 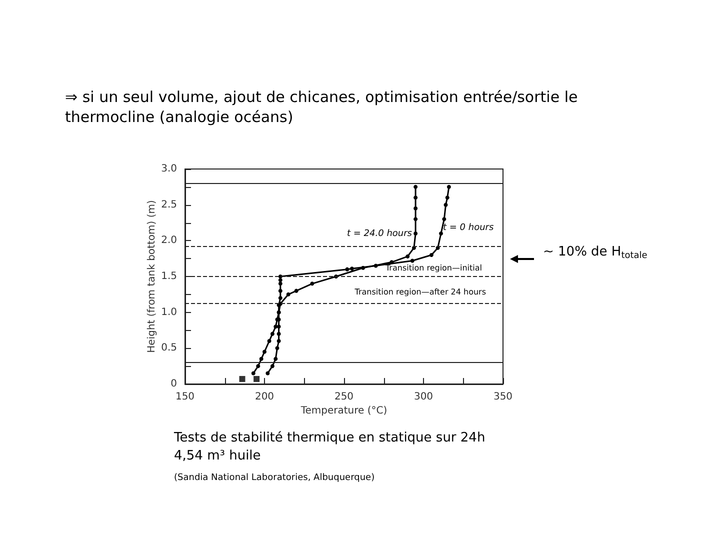 I want to click on x-tick-label: 200, so click(x=264, y=397).